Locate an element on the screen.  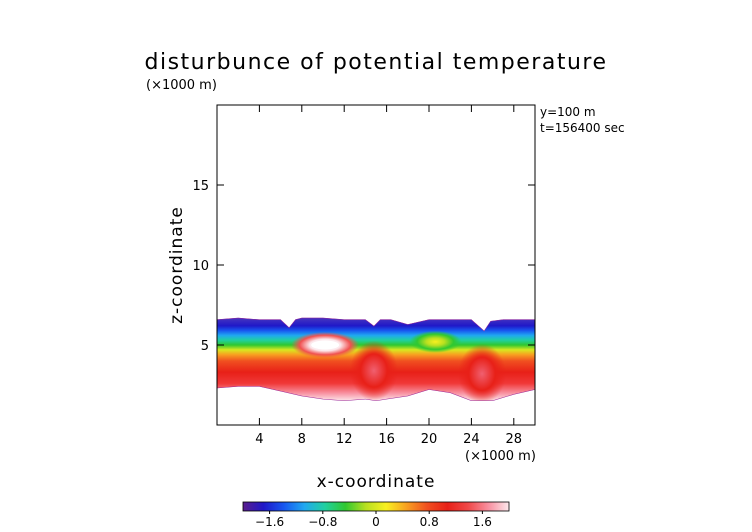
colorbar-tick-label: 1.6 is located at coordinates (482, 522).